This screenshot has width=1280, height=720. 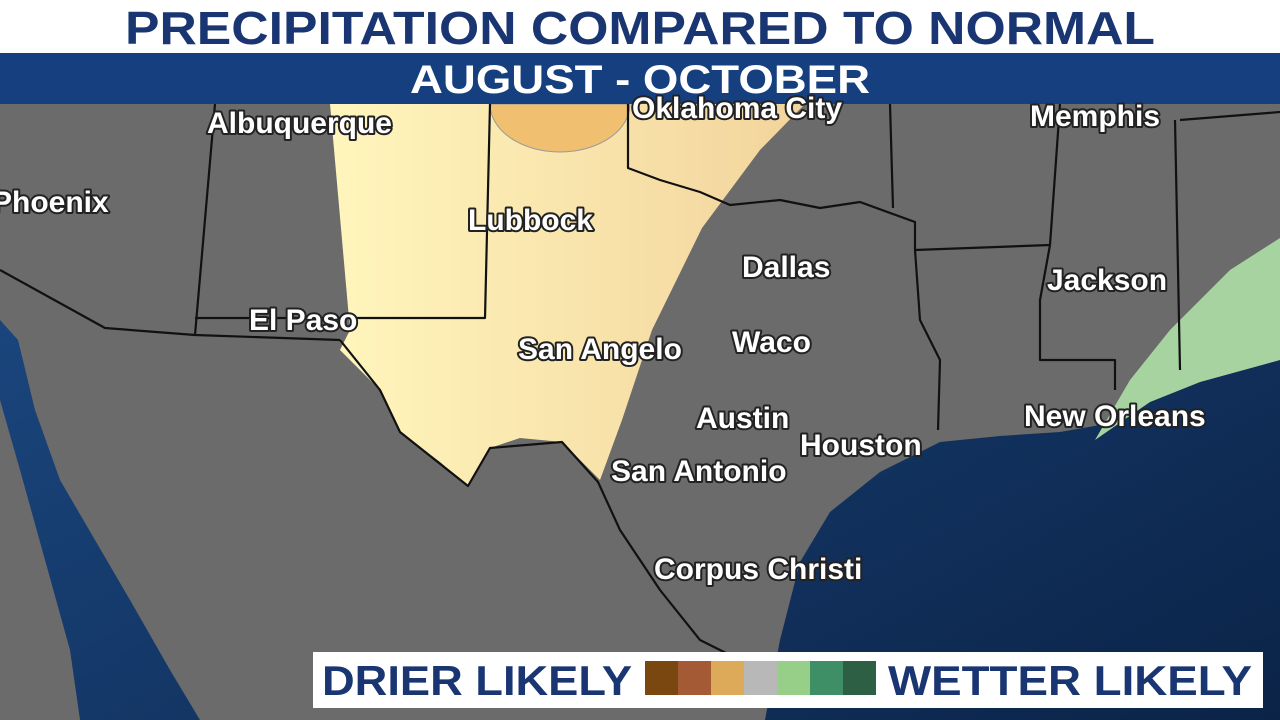 I want to click on city-label: San Angelo, so click(x=600, y=349).